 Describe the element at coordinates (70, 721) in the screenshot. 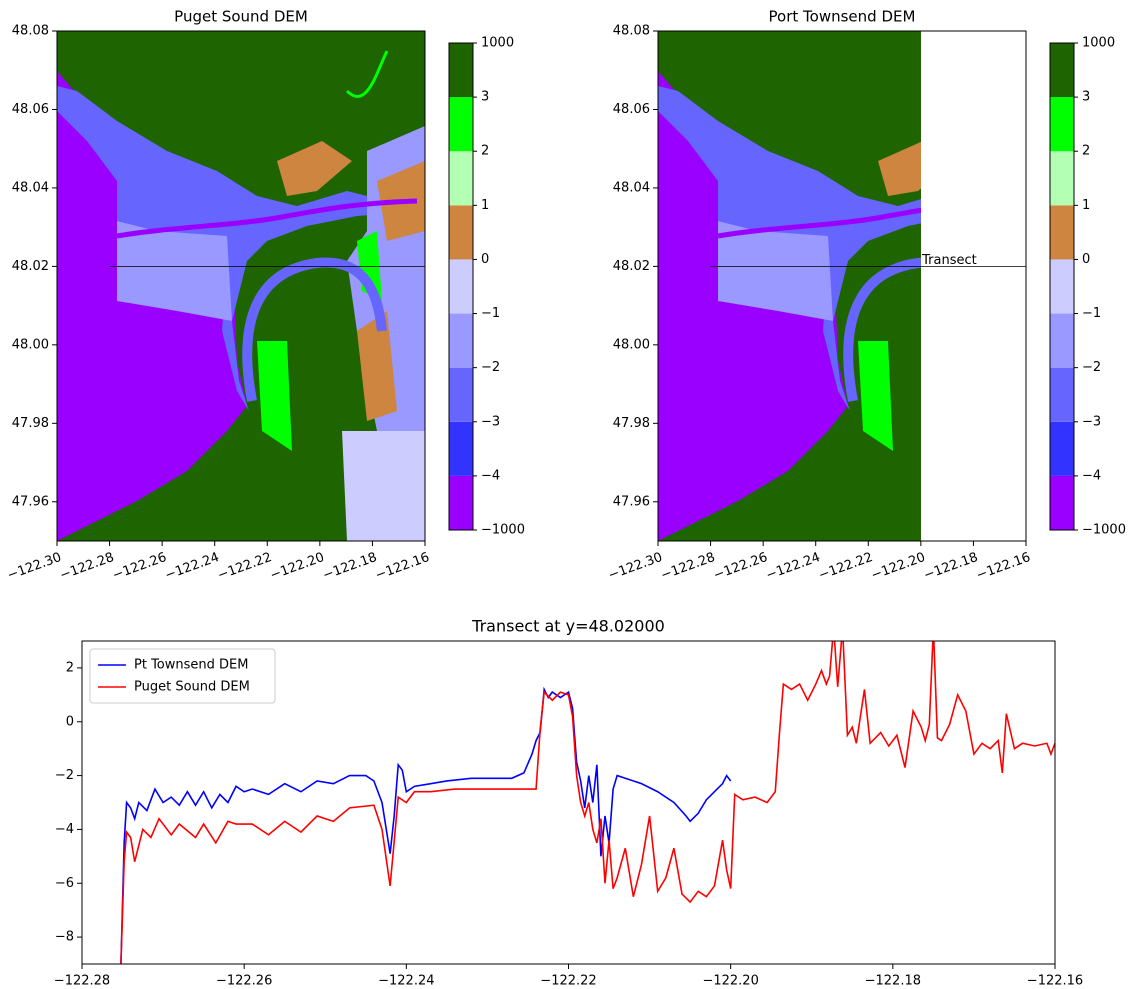

I see `y-tick-label: 0` at that location.